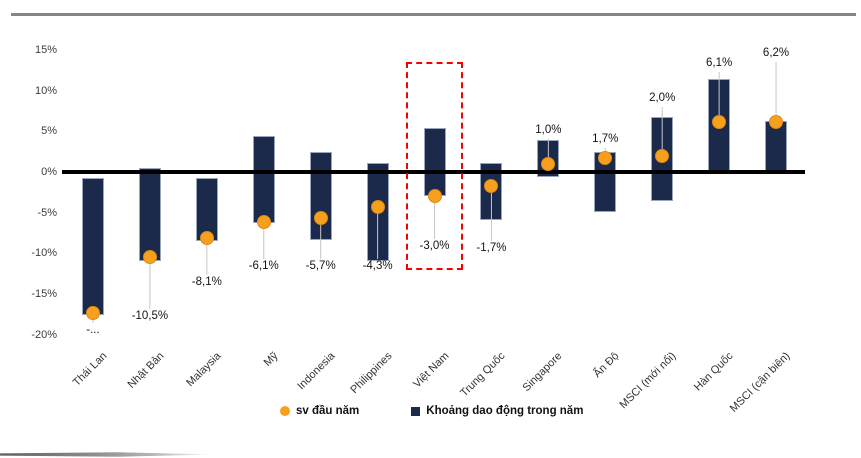  What do you see at coordinates (328, 411) in the screenshot?
I see `legend-label-ytd: sv đầu năm` at bounding box center [328, 411].